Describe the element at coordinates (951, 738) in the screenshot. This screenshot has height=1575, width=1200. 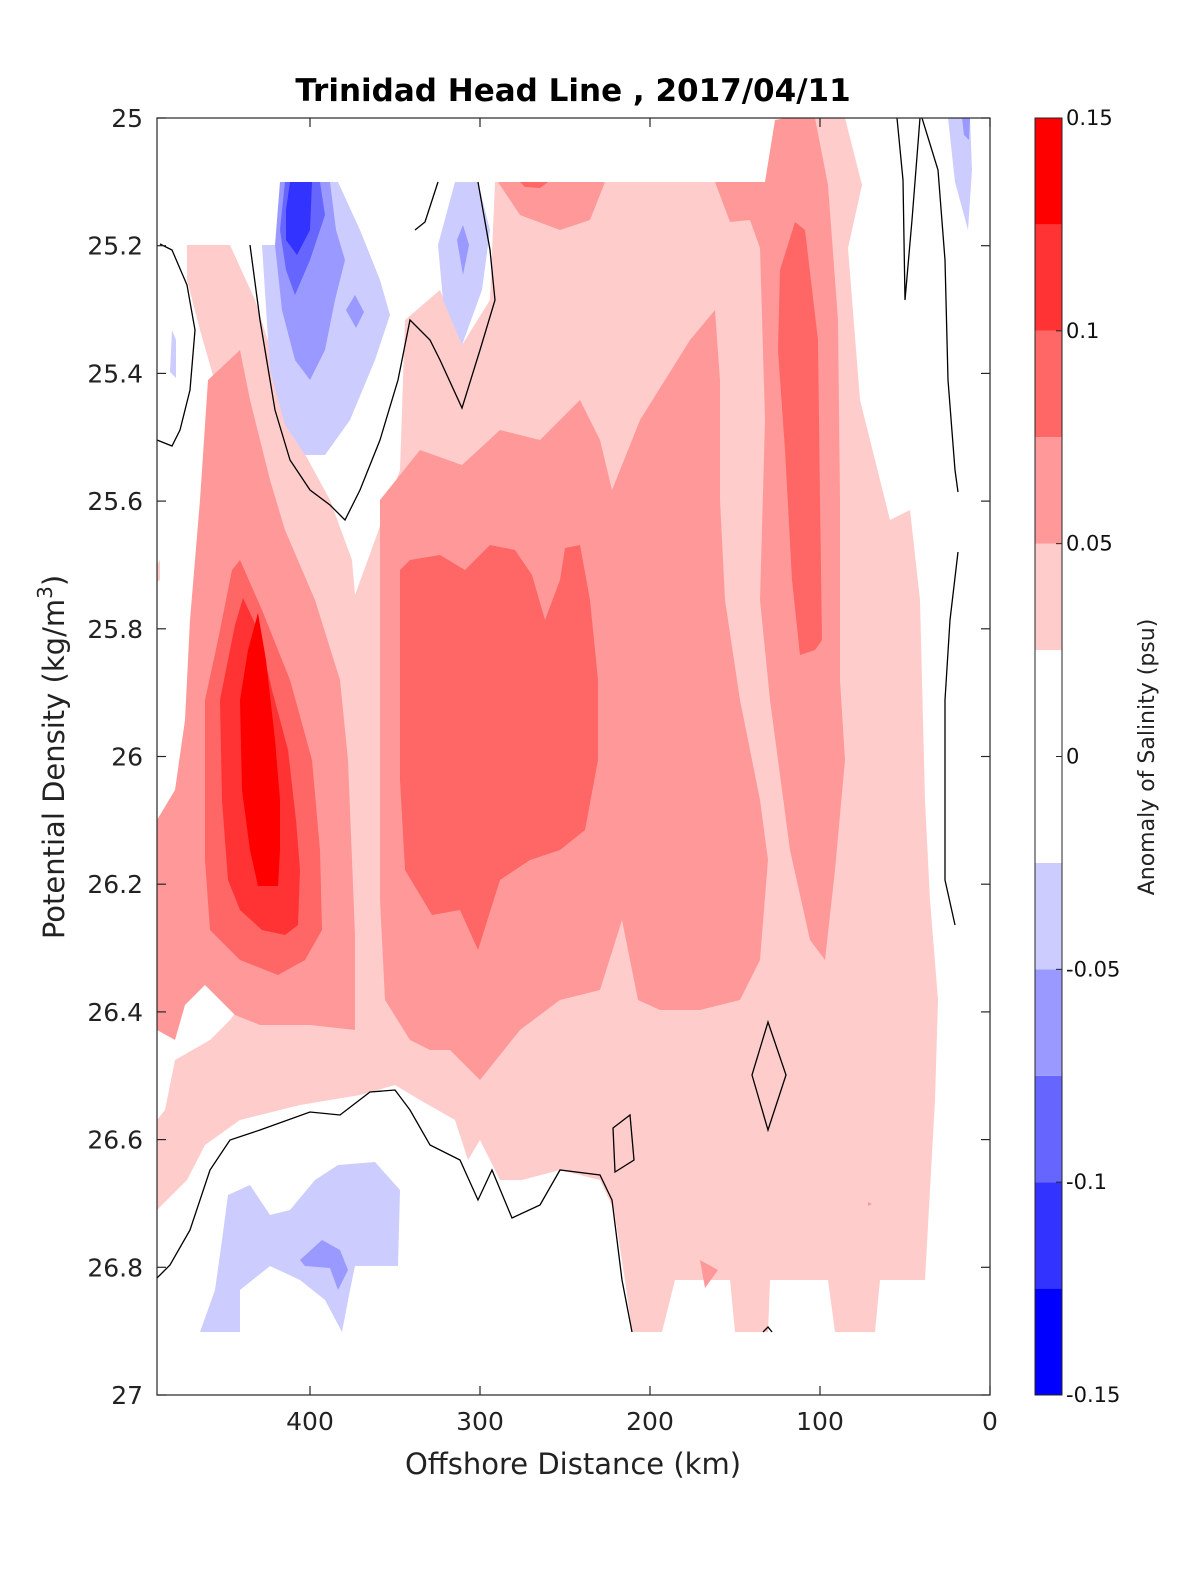
I see `zero-contour-line-right-c` at that location.